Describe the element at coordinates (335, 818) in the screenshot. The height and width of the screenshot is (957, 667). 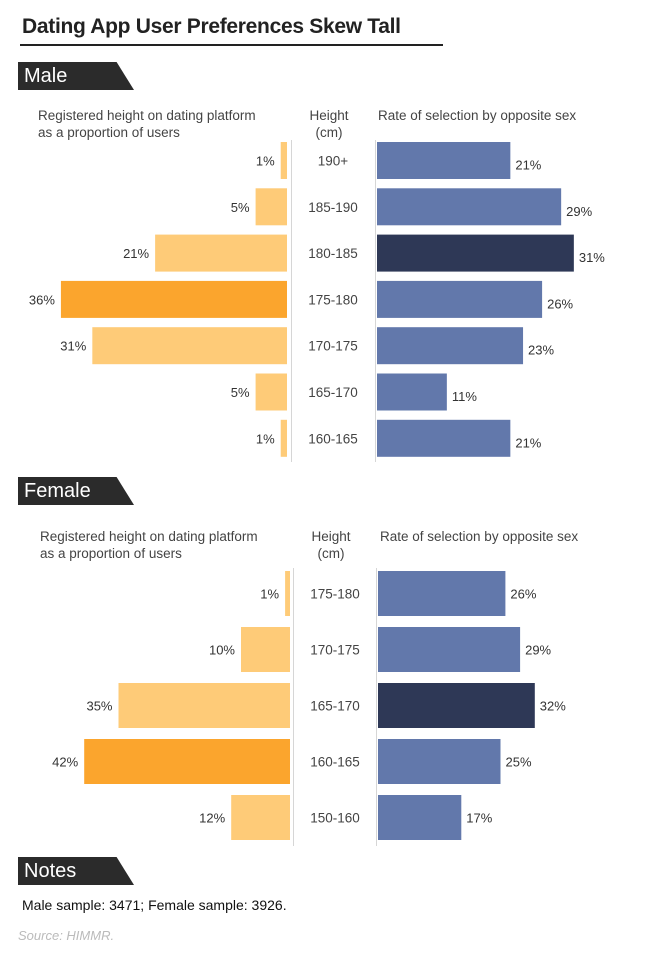
I see `female-height-label: 150-160` at that location.